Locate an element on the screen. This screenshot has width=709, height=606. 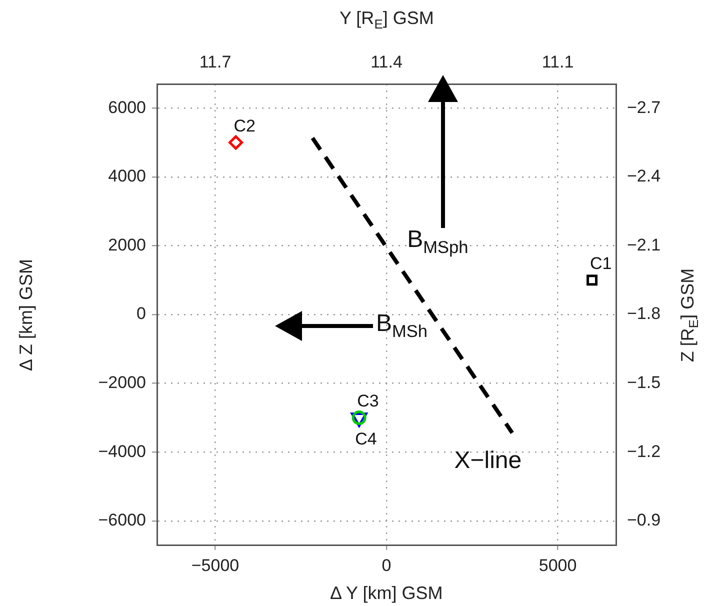
y2-tick-label: −2.7 is located at coordinates (644, 107).